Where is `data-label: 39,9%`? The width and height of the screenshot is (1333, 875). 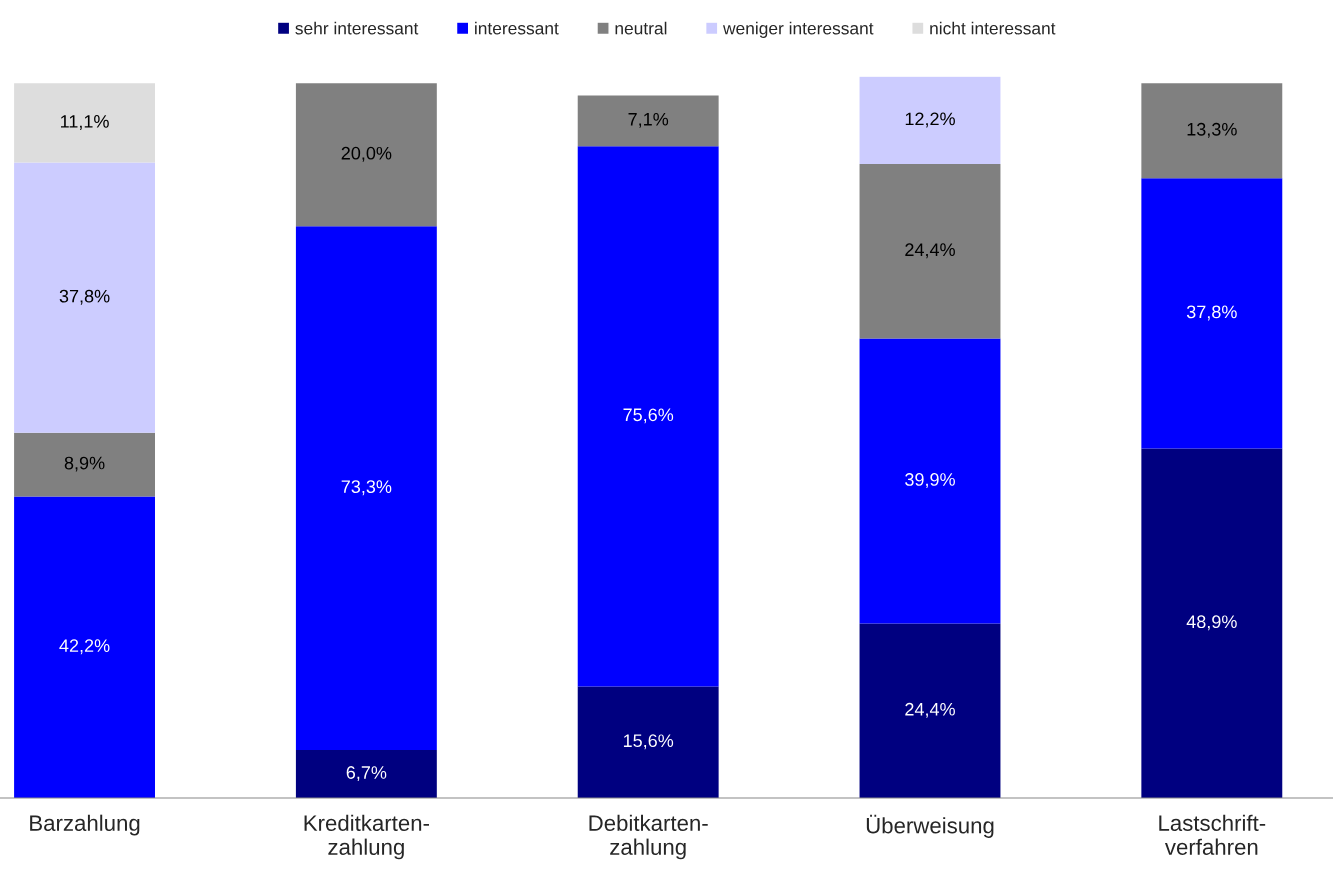
data-label: 39,9% is located at coordinates (930, 480).